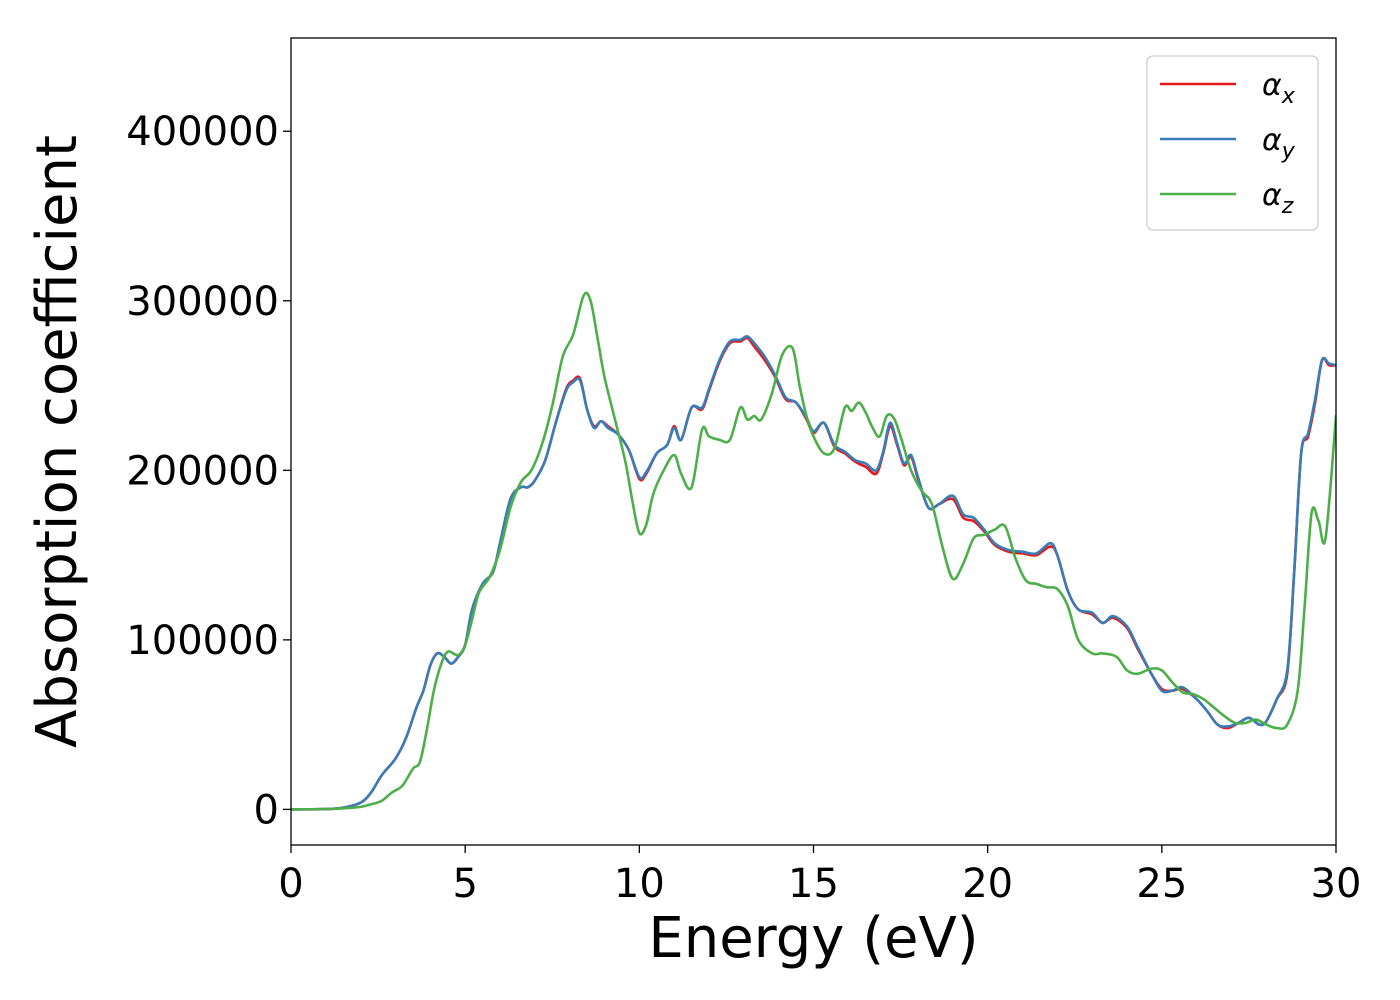 The height and width of the screenshot is (1000, 1400). I want to click on x-tick-label: 25, so click(1161, 884).